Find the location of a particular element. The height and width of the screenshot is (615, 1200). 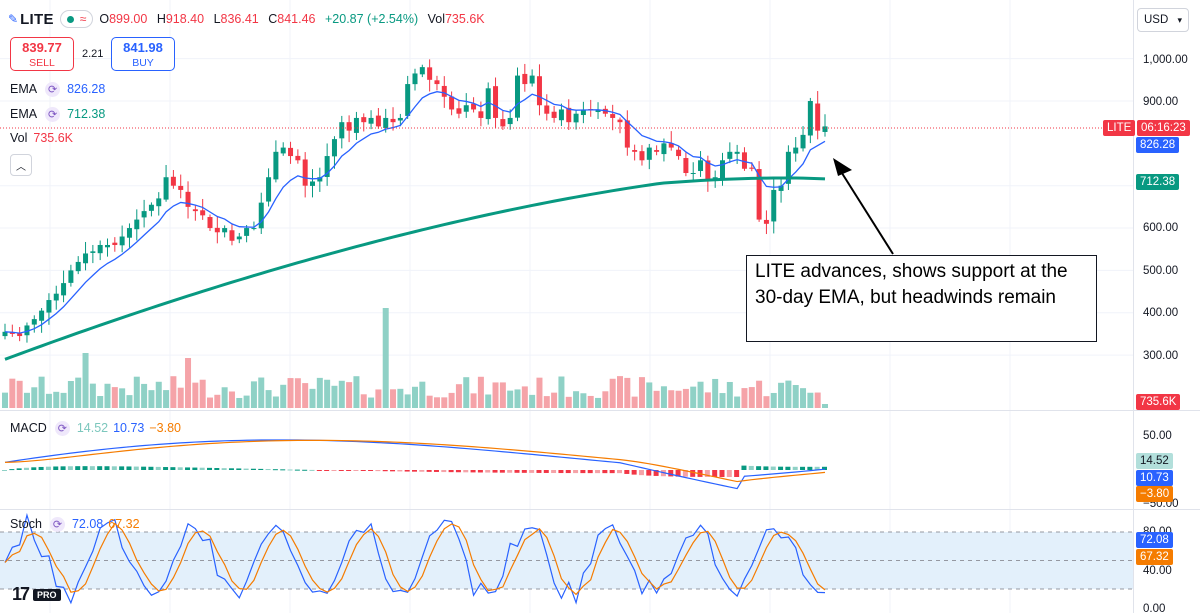

pencil-icon: ✎ is located at coordinates (13, 19).